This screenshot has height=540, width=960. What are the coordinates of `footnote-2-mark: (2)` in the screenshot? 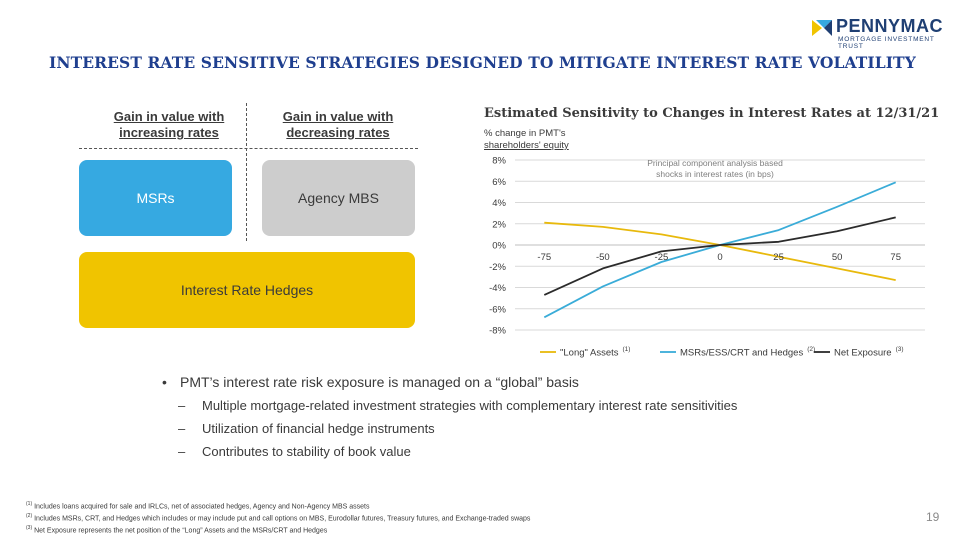 It's located at (29, 515).